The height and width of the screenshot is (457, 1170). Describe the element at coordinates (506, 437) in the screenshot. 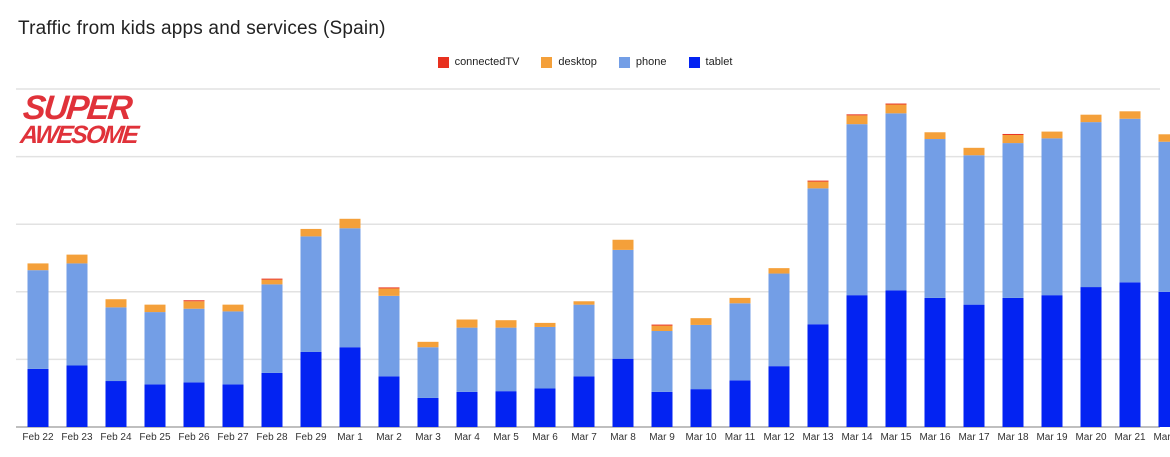

I see `x-tick-label: Mar 5` at that location.